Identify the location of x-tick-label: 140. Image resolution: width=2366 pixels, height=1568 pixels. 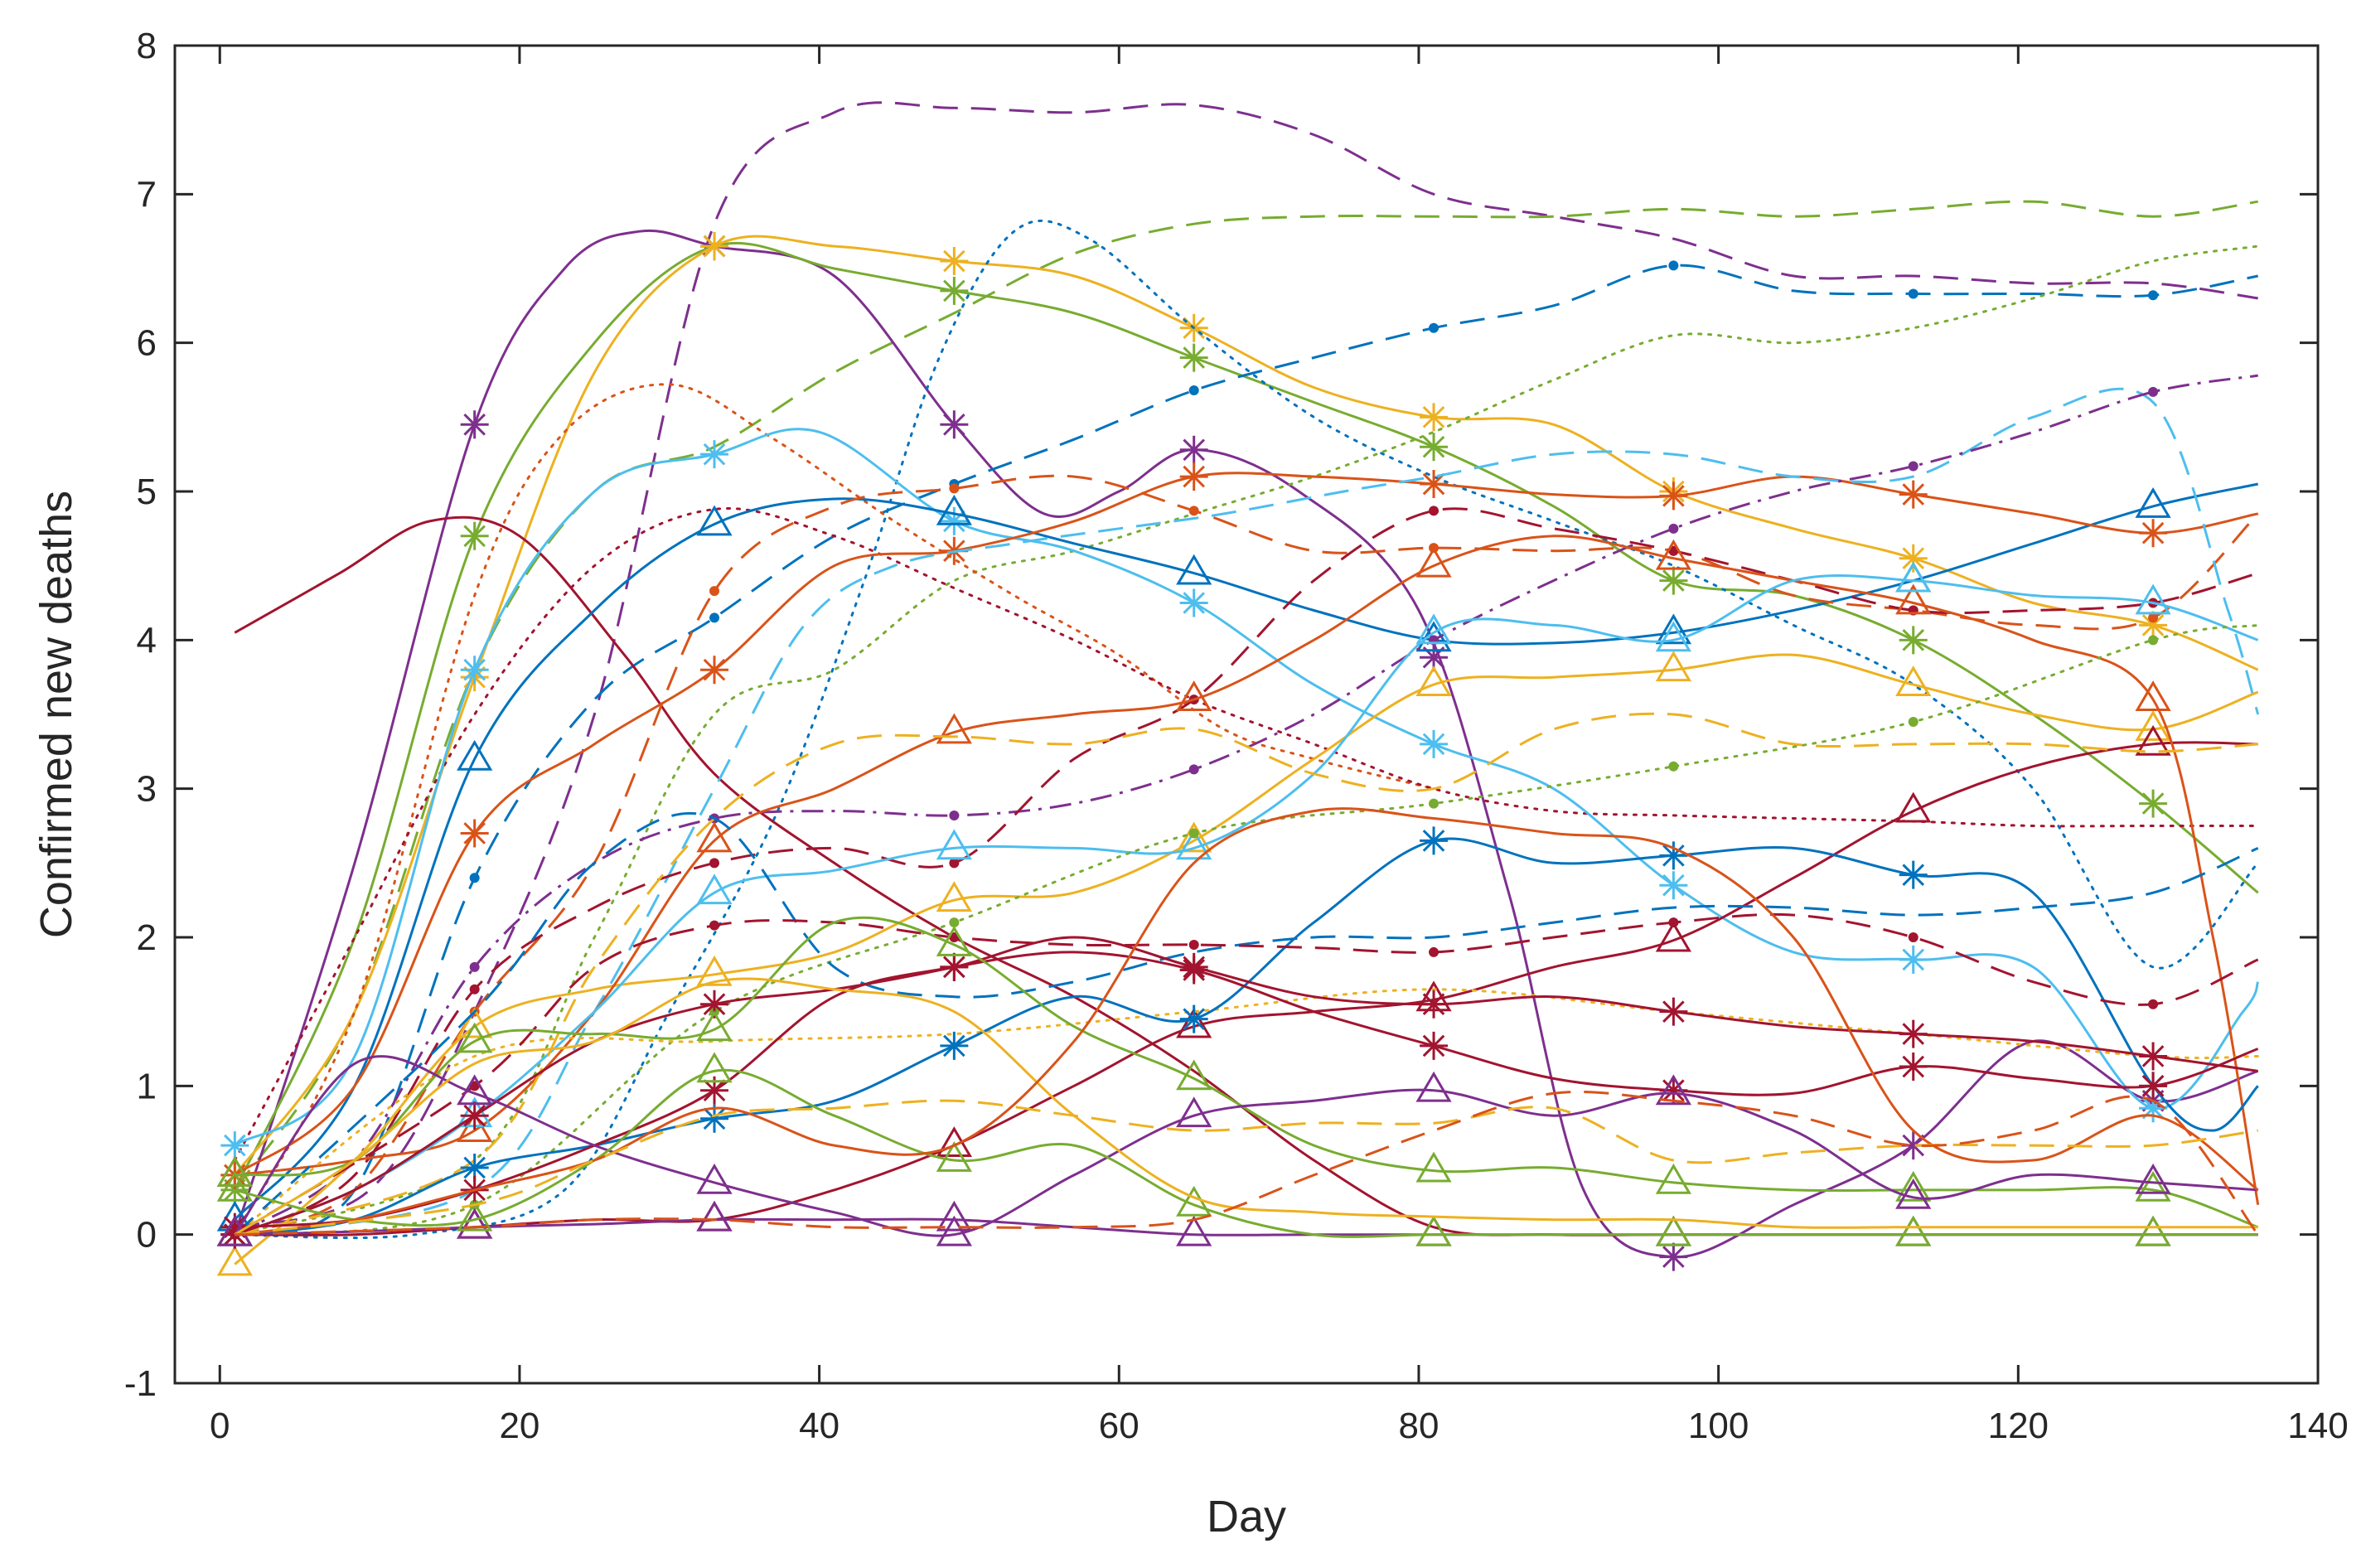
(2317, 1426).